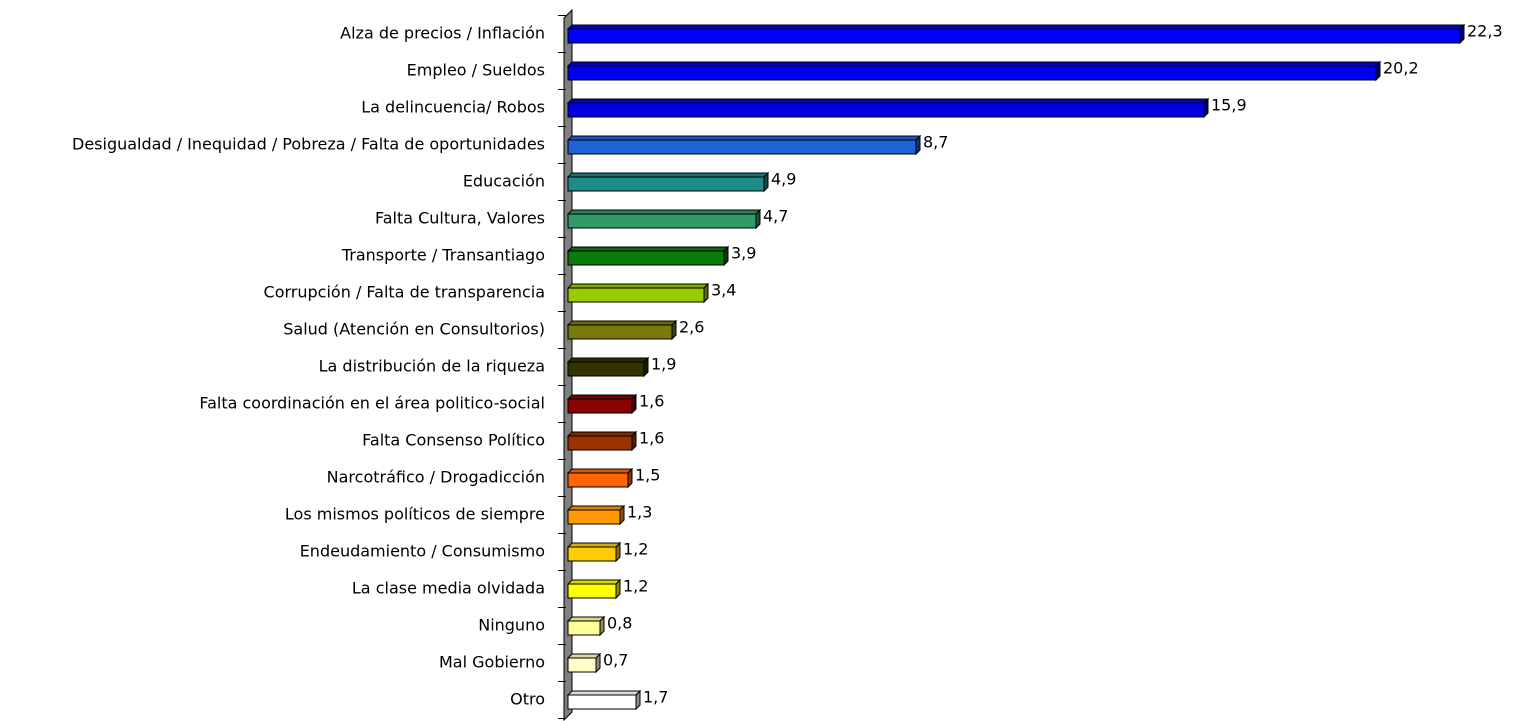 The height and width of the screenshot is (721, 1520). Describe the element at coordinates (1229, 105) in the screenshot. I see `value-label: 15,9` at that location.